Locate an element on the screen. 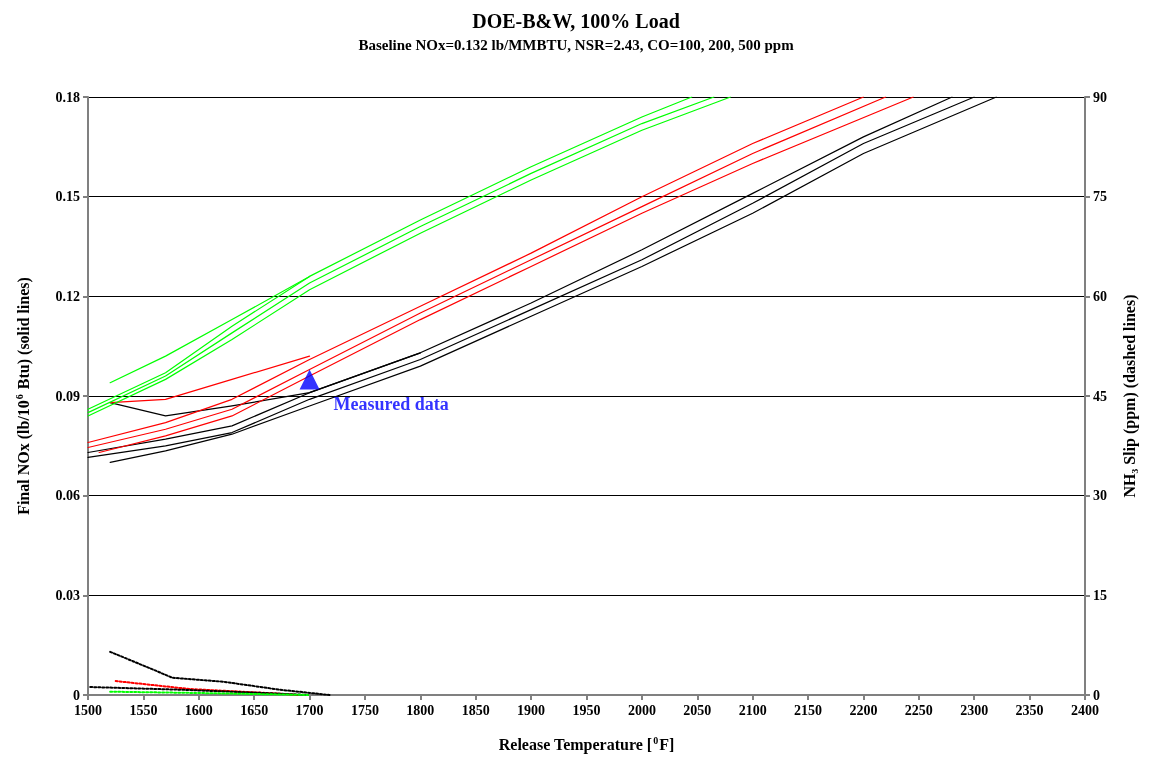  y-tick-label: 0.03 is located at coordinates (67, 595).